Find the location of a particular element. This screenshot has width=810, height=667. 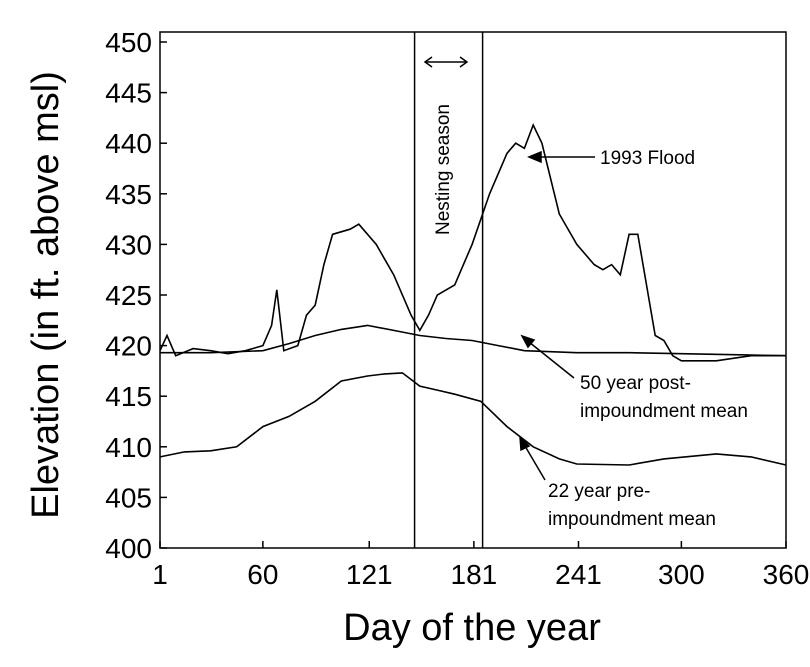

y-tick-label: 400 is located at coordinates (128, 548).